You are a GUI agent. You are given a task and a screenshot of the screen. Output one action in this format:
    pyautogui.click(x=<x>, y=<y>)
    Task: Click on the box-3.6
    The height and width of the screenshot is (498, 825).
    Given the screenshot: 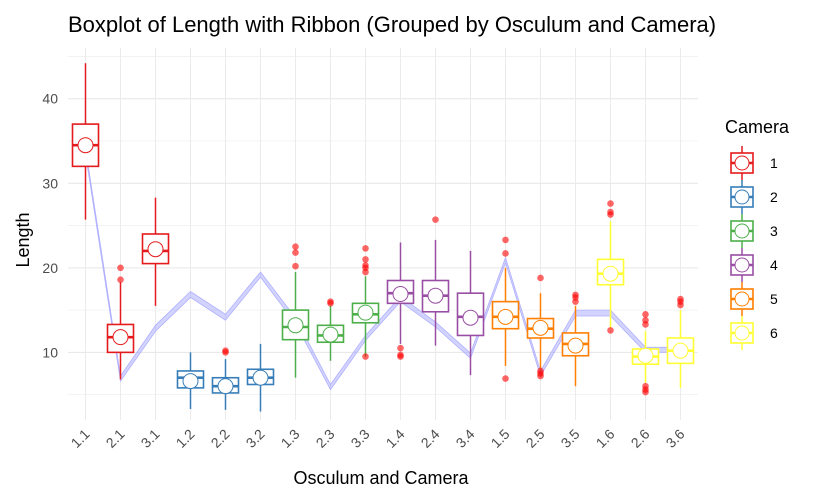 What is the action you would take?
    pyautogui.click(x=680, y=341)
    